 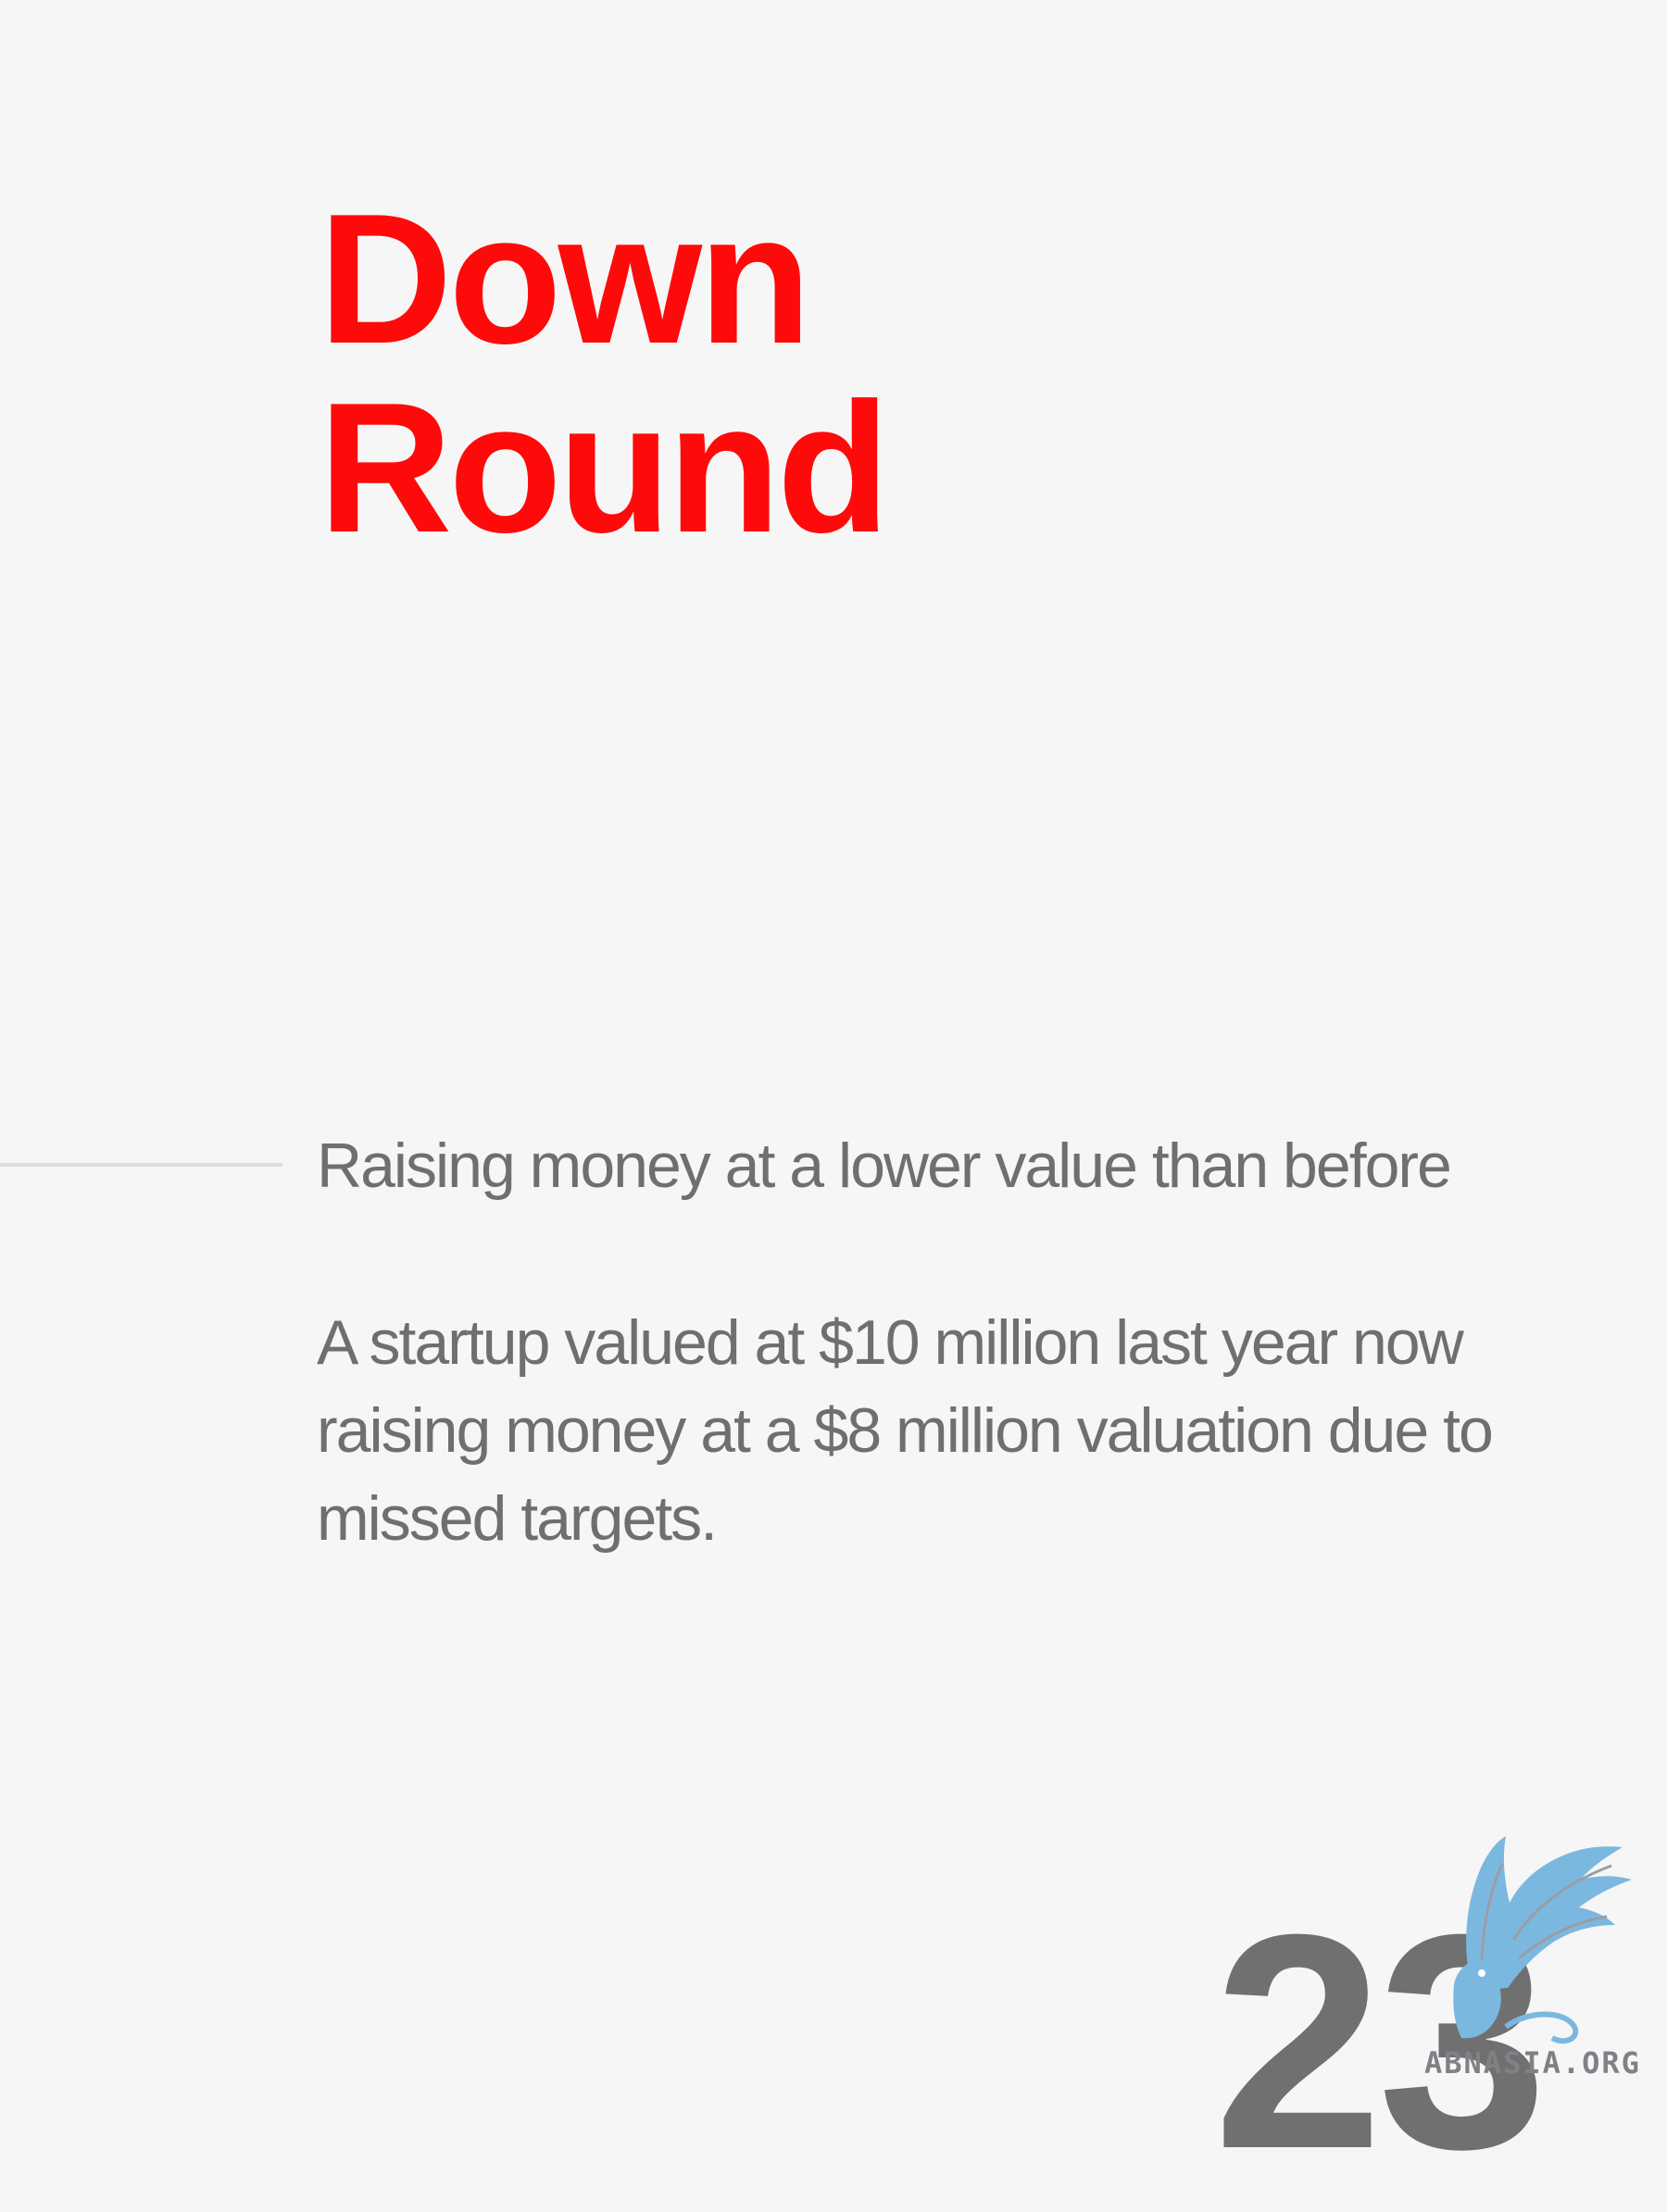 I want to click on slide-title: Down Round, so click(x=604, y=373).